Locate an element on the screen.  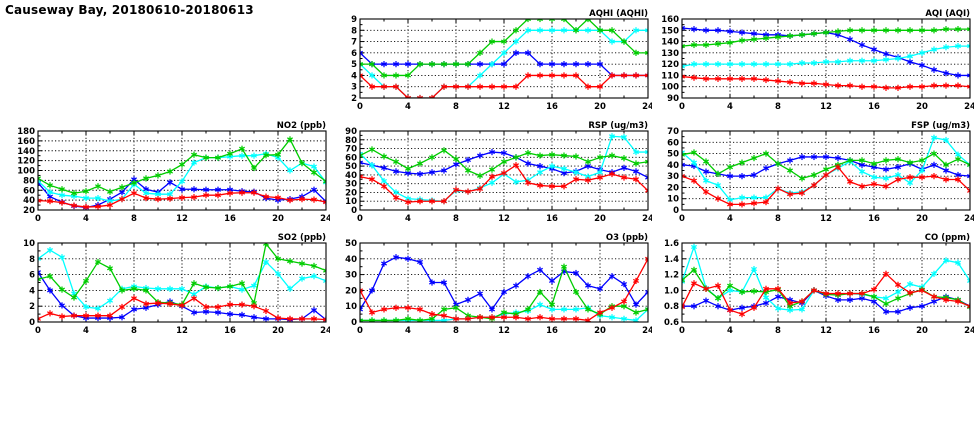
ytick-aqi: 130 is located at coordinates (670, 54).